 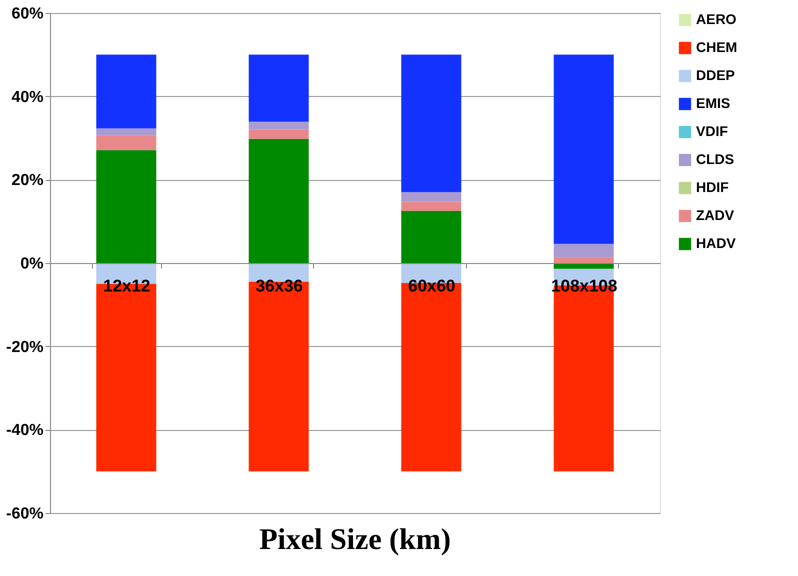 I want to click on legend-label: CLDS, so click(x=715, y=159).